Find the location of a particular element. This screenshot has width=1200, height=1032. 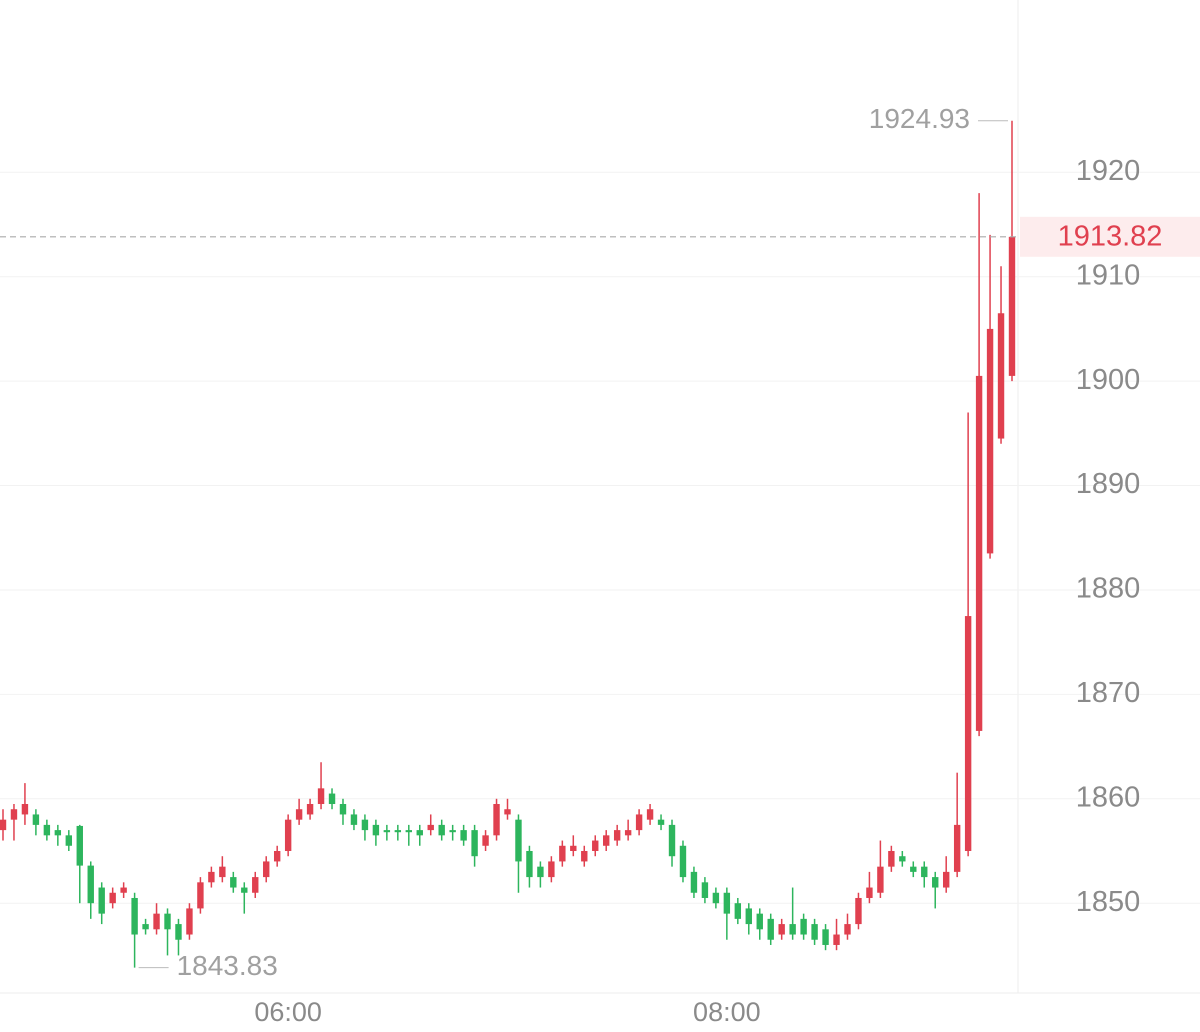

x-tick-label: 06:00 is located at coordinates (288, 1012).